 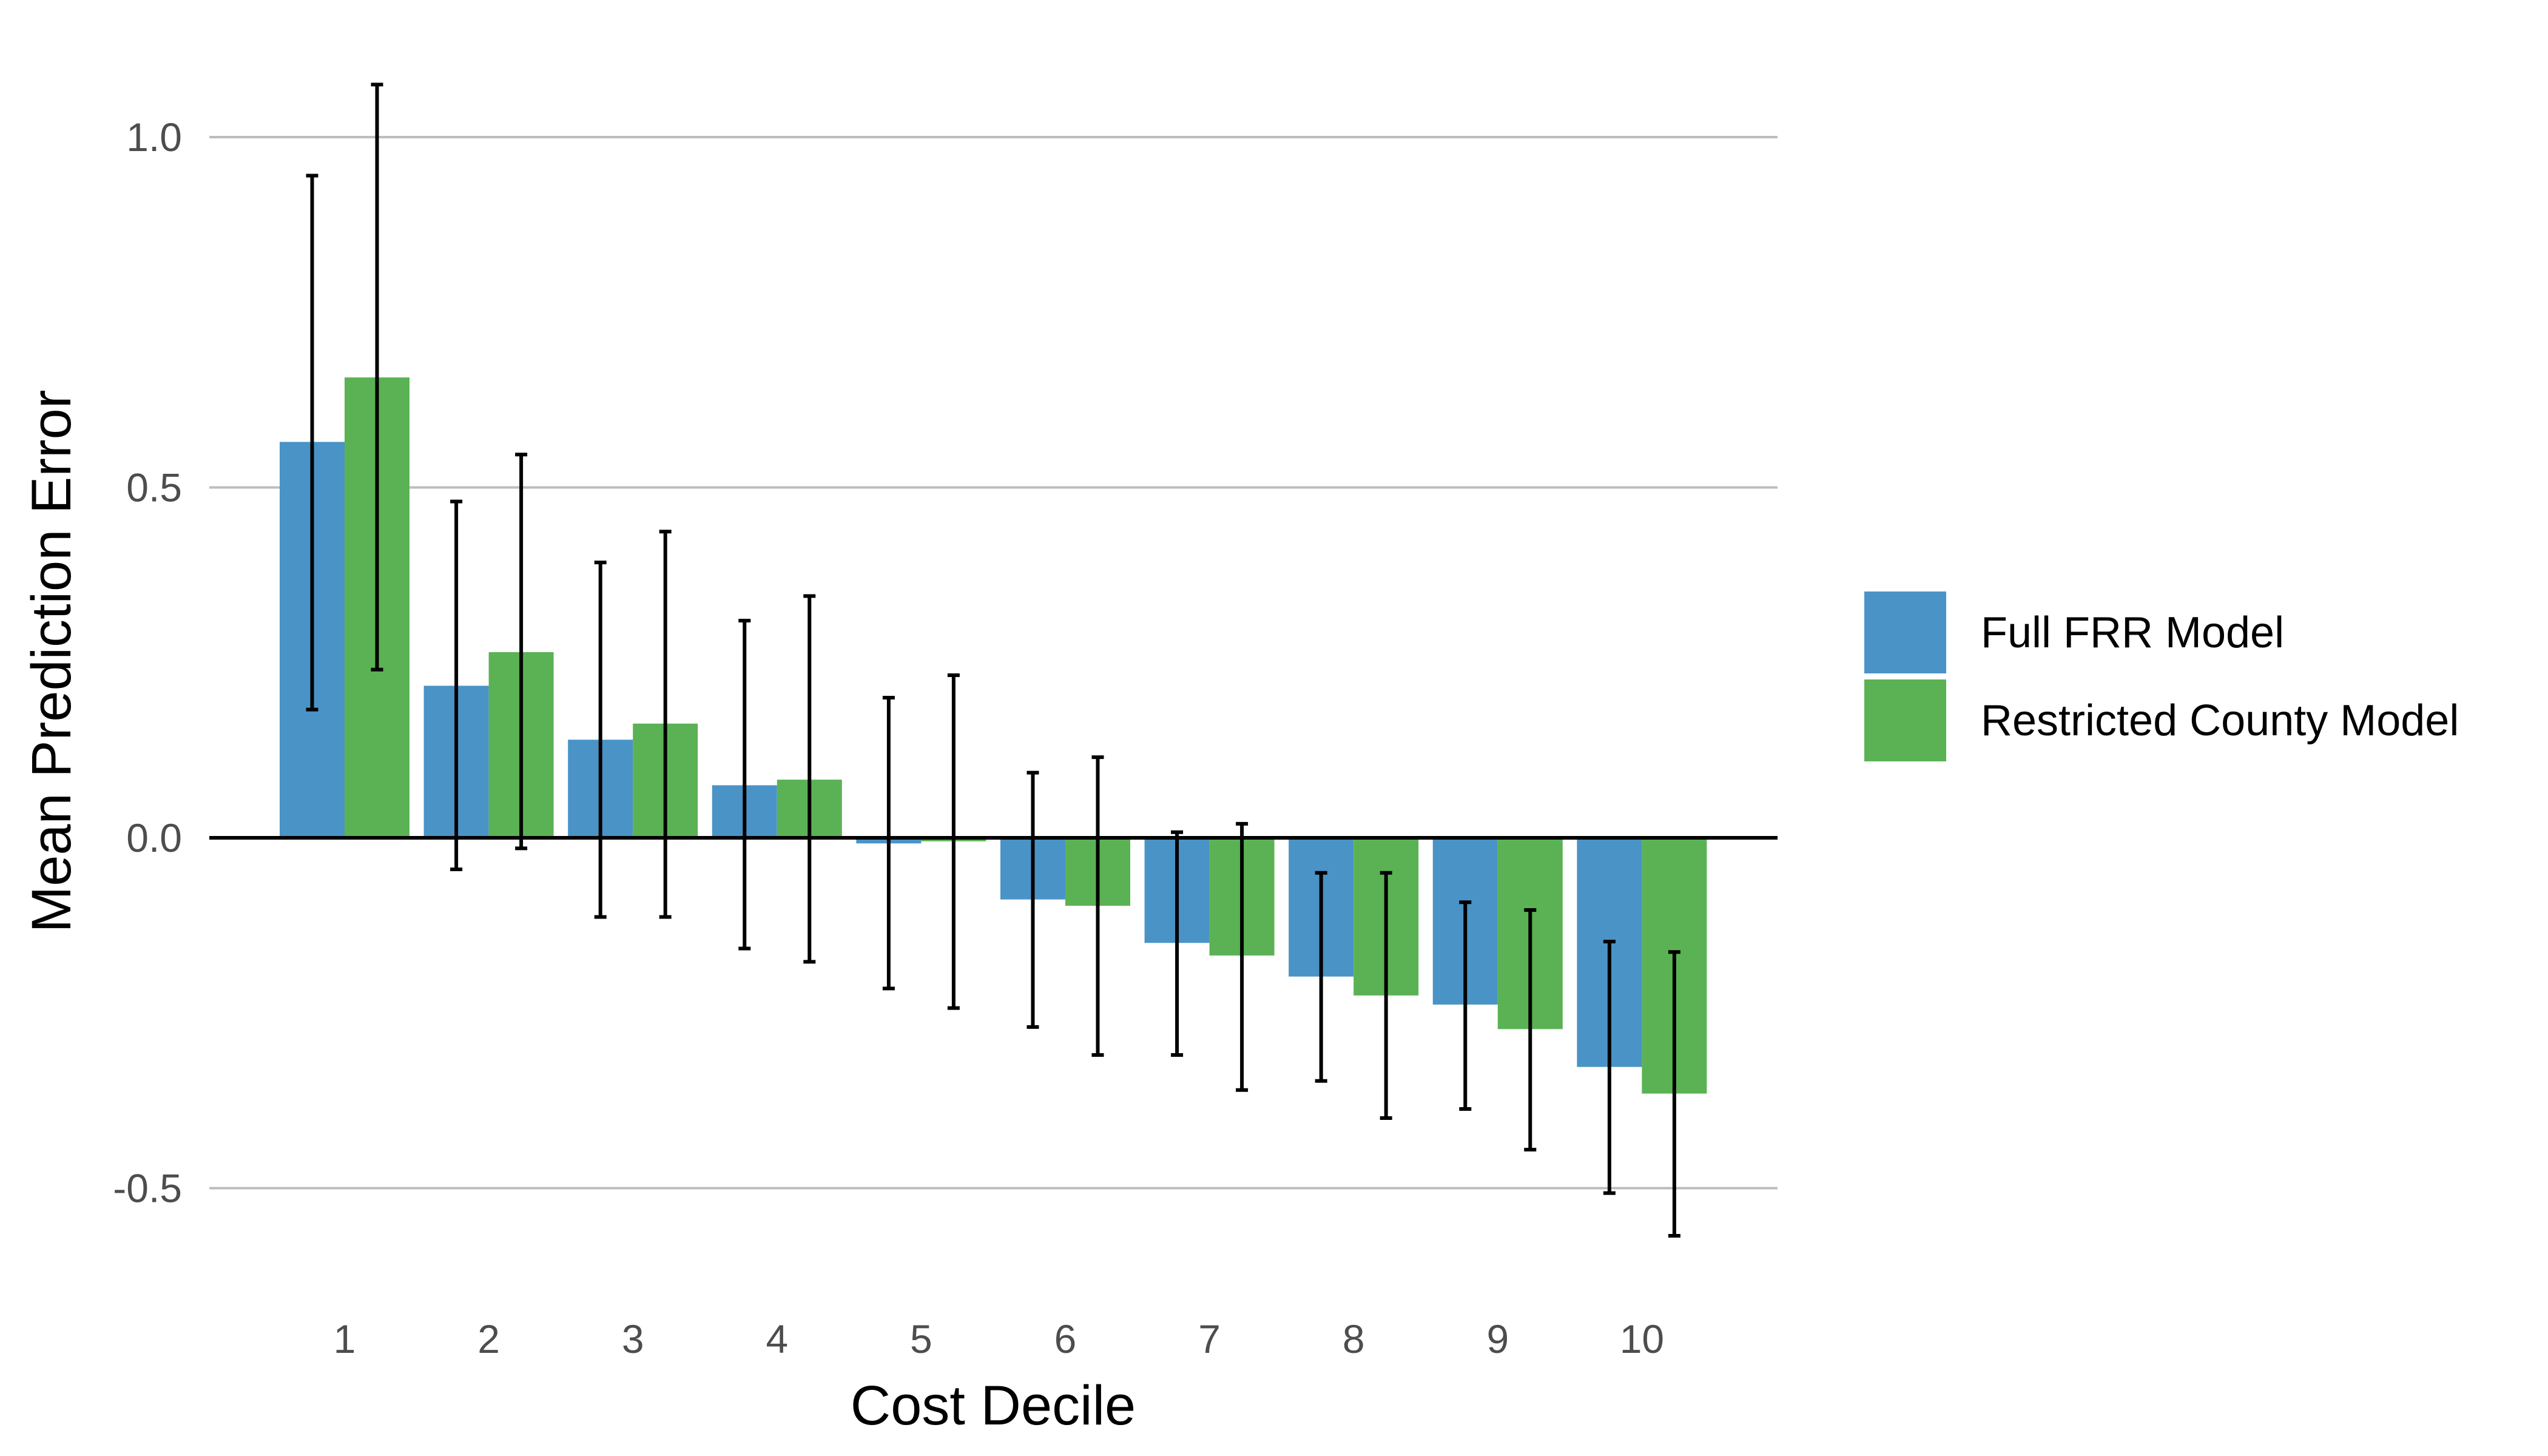 What do you see at coordinates (777, 1338) in the screenshot?
I see `x-tick-label: 4` at bounding box center [777, 1338].